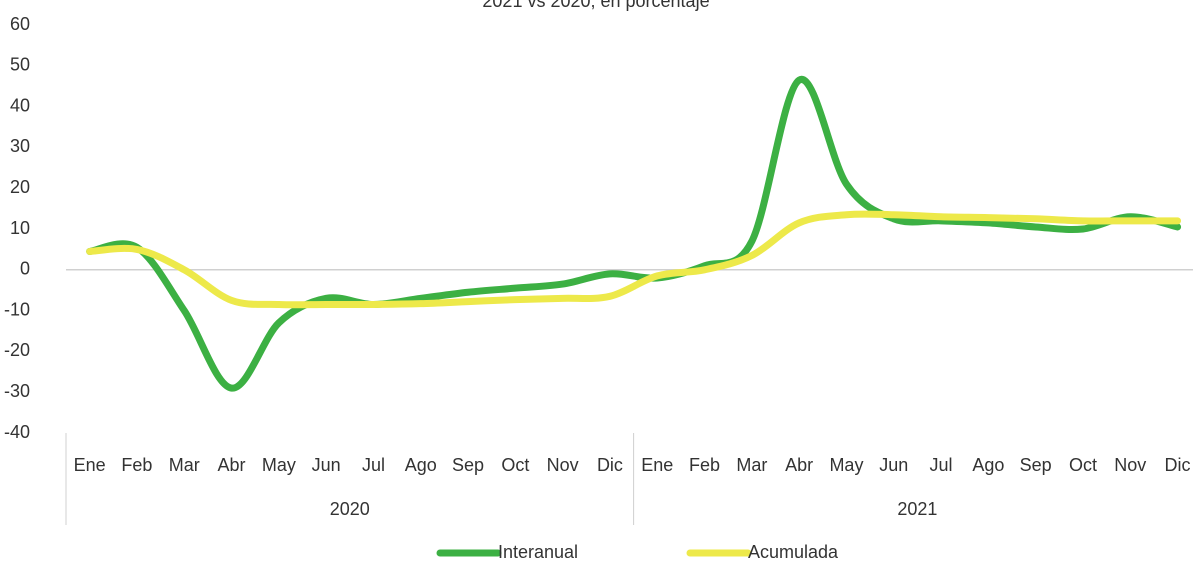 Image resolution: width=1193 pixels, height=571 pixels. Describe the element at coordinates (20, 228) in the screenshot. I see `y-tick-label: 10` at that location.